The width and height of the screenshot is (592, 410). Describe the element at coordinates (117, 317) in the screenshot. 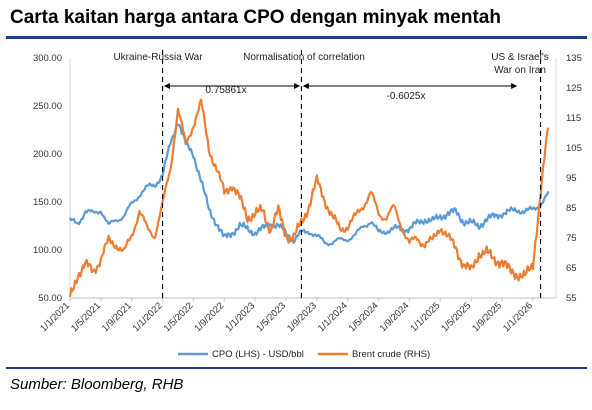

I see `x-tick-label: 1/9/2021` at that location.